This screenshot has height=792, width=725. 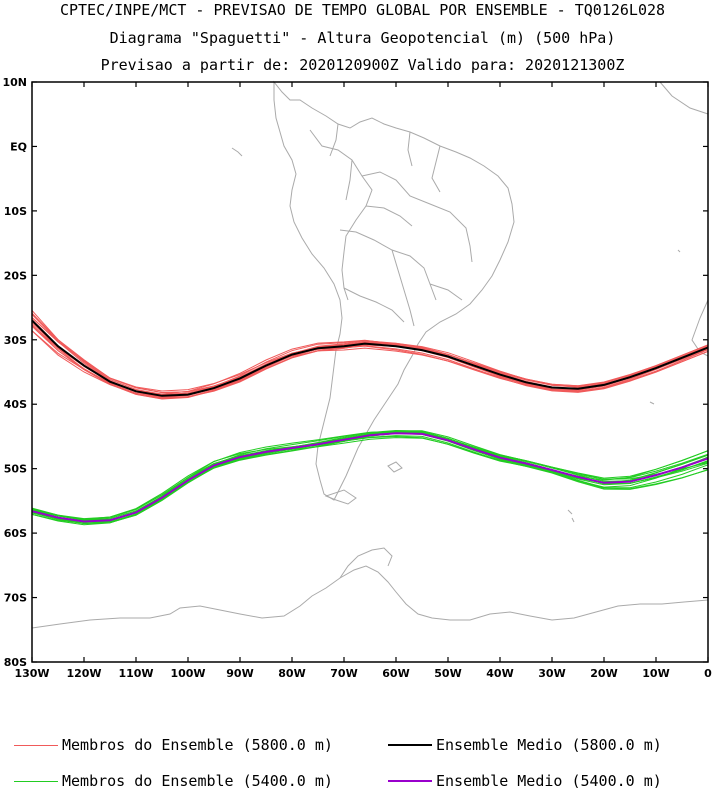 I want to click on lat-tick-label: 70S, so click(x=15, y=598).